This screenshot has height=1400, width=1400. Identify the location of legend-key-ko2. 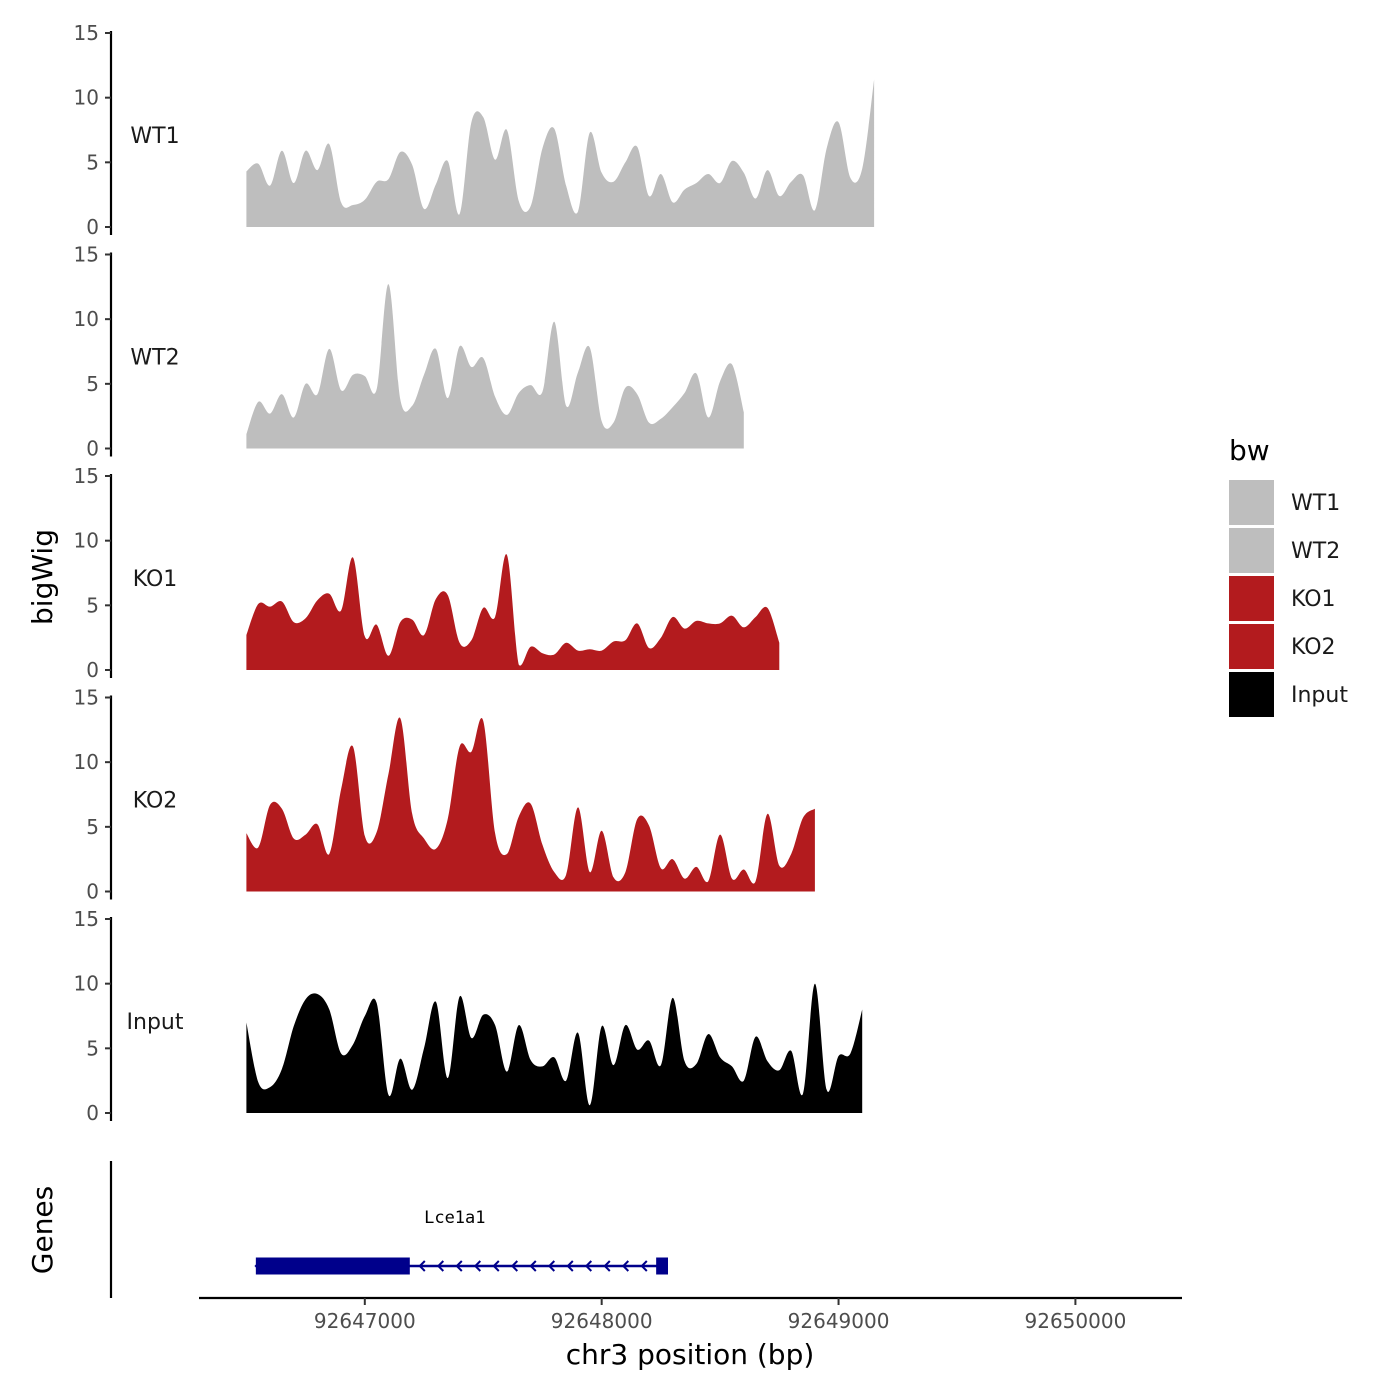
(1251, 646).